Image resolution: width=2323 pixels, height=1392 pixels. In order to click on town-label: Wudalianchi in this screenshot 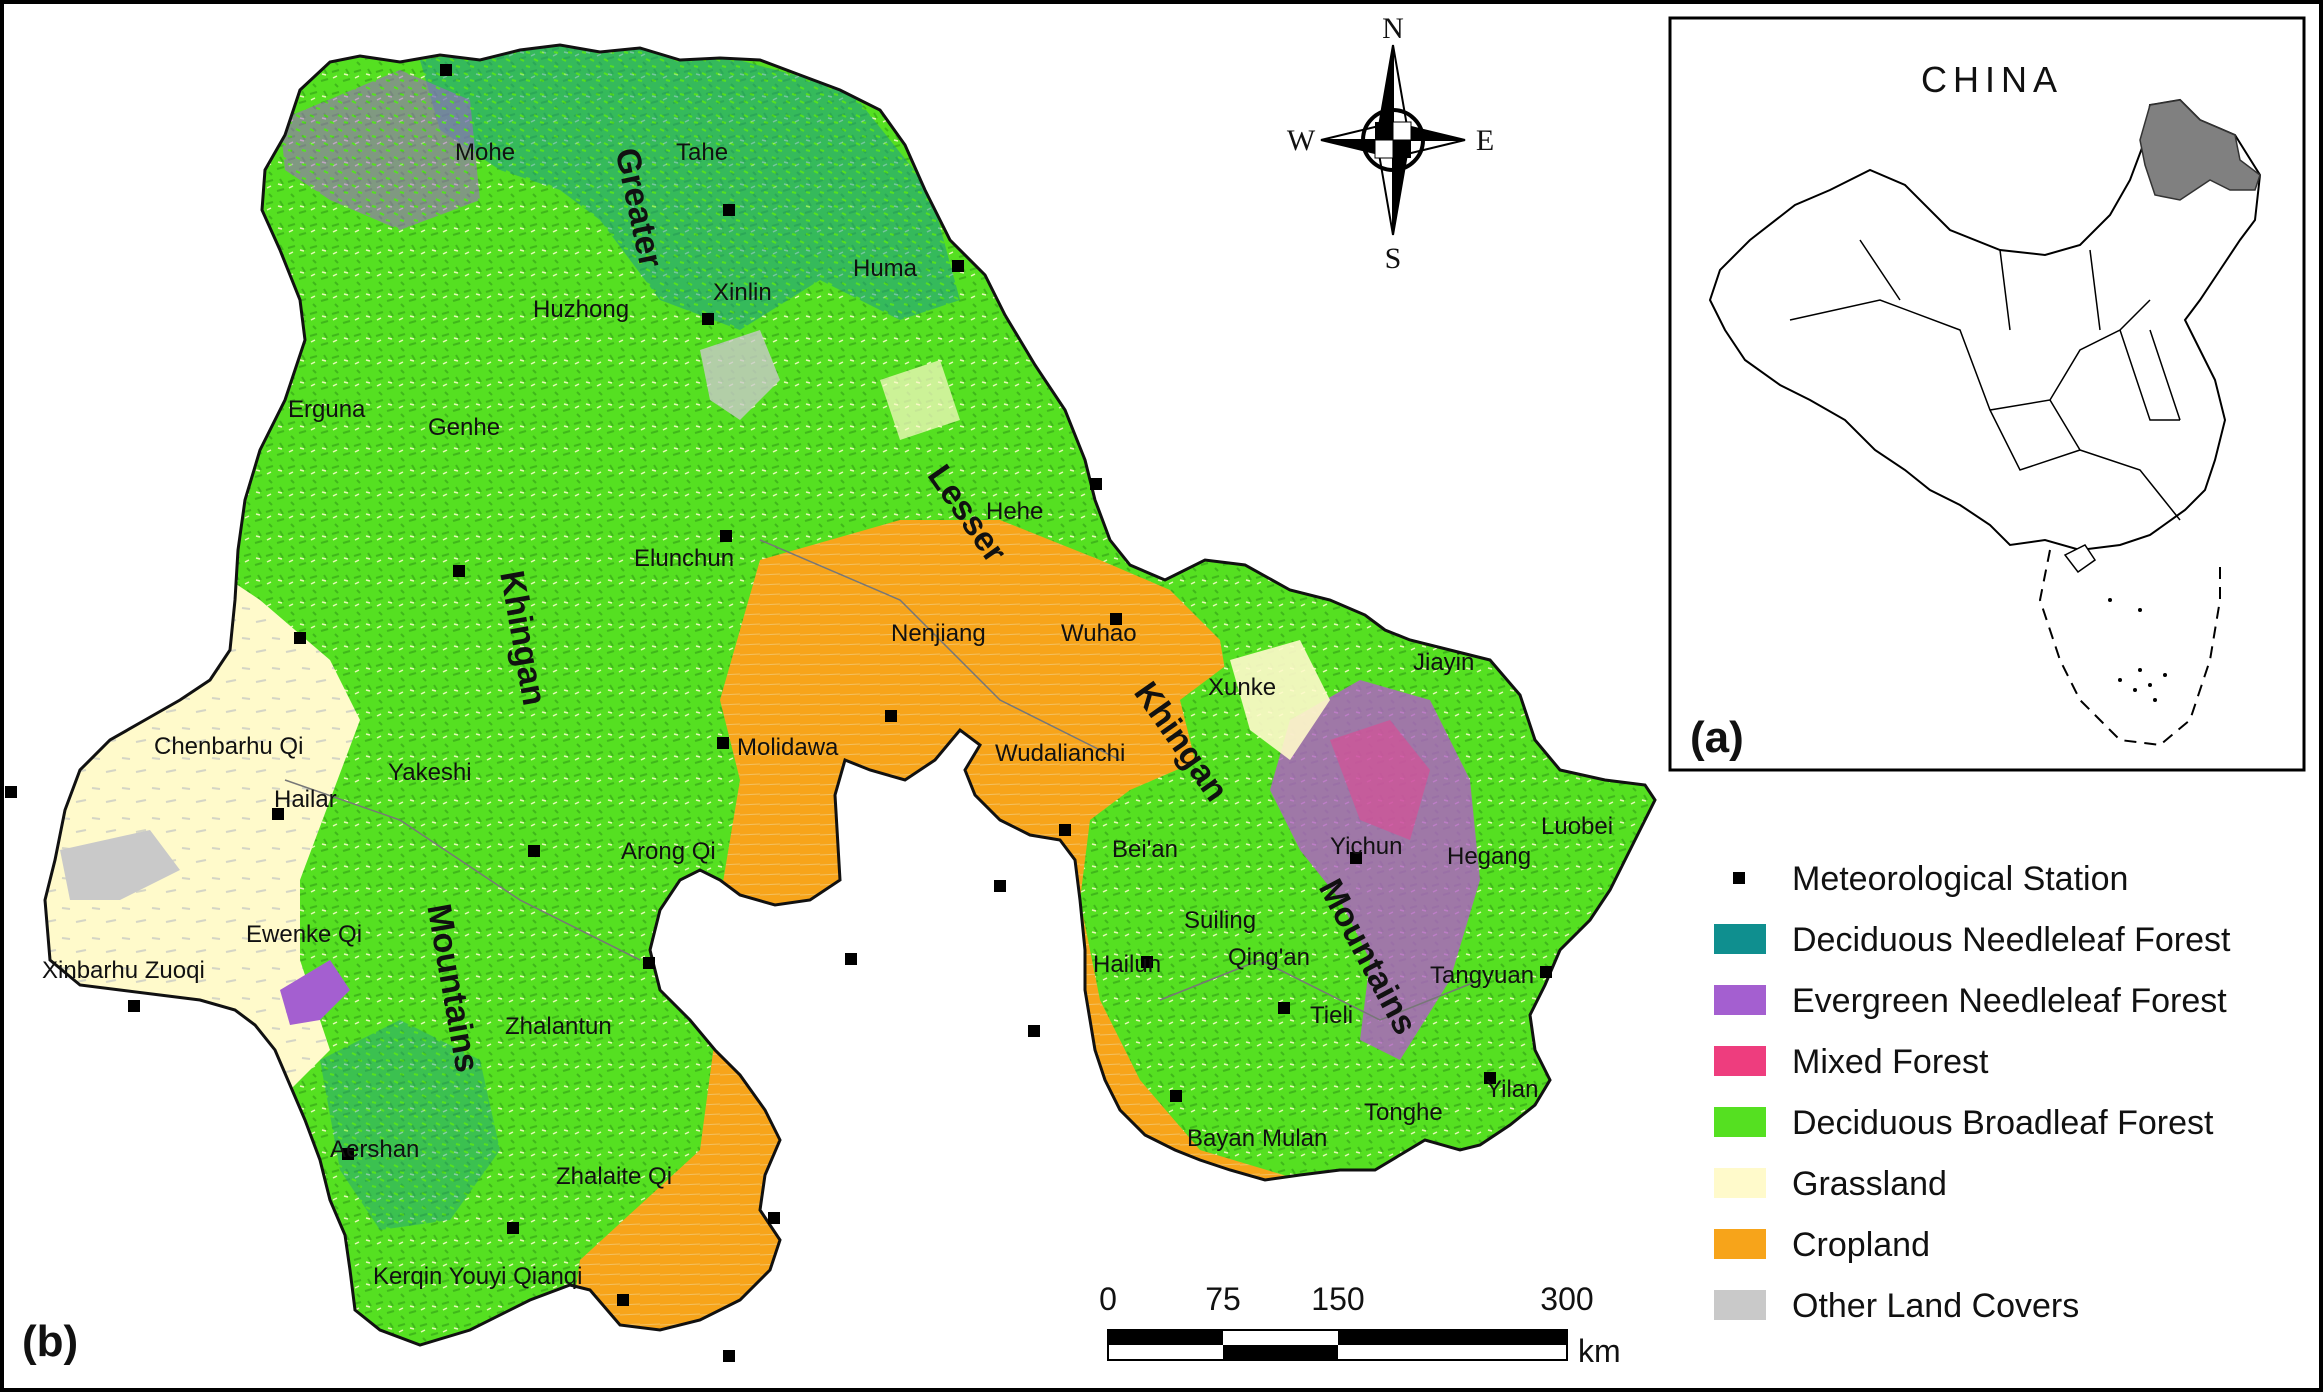, I will do `click(1060, 753)`.